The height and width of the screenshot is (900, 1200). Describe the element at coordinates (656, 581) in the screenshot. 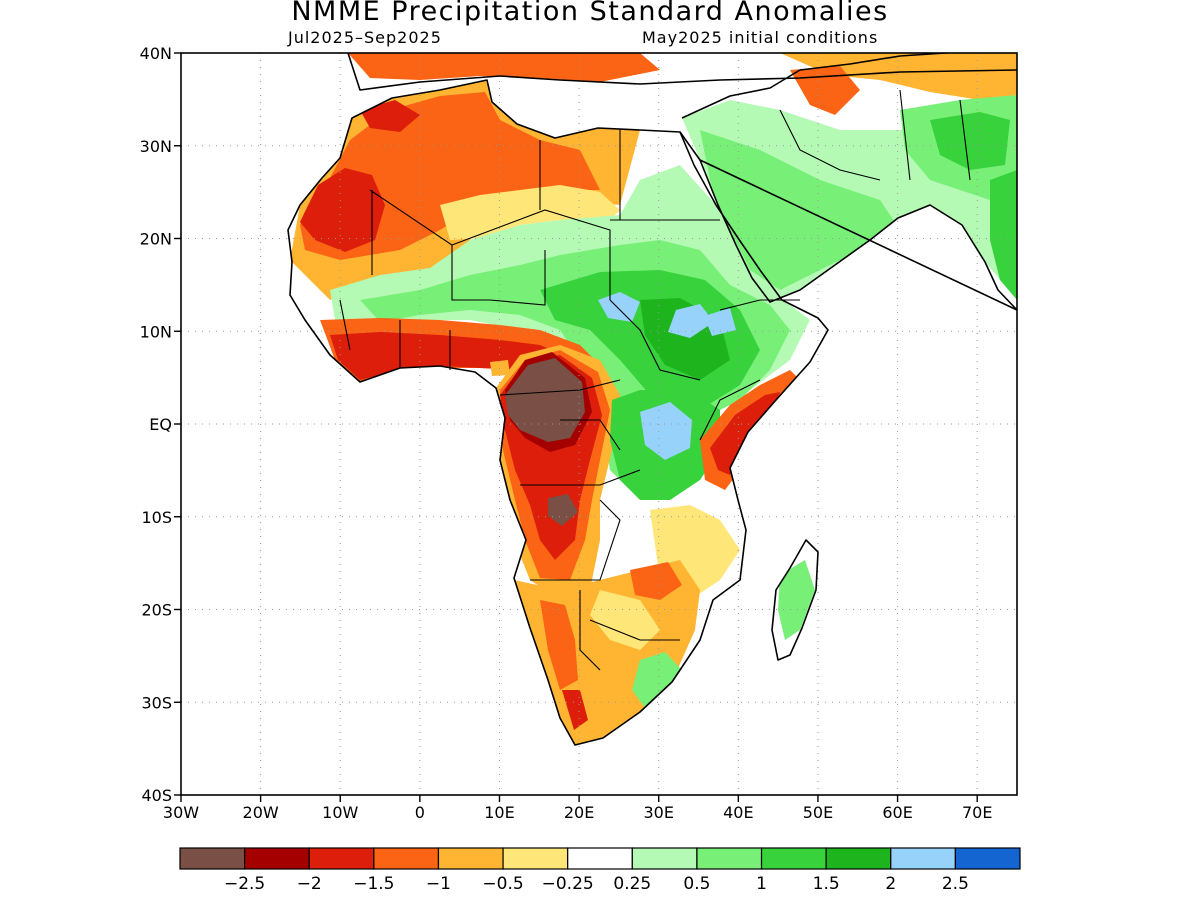

I see `shading-very-dry-zambia` at that location.